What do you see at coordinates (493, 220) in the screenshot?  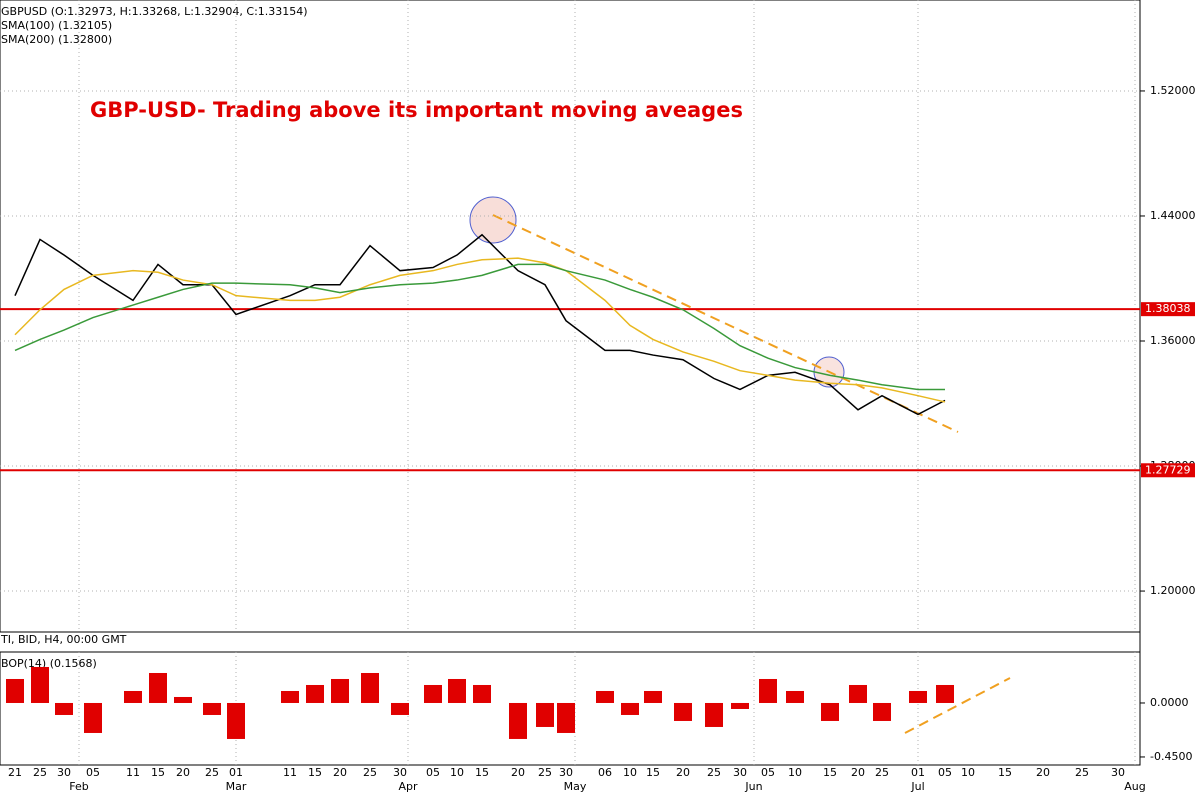 I see `highlight-circle` at bounding box center [493, 220].